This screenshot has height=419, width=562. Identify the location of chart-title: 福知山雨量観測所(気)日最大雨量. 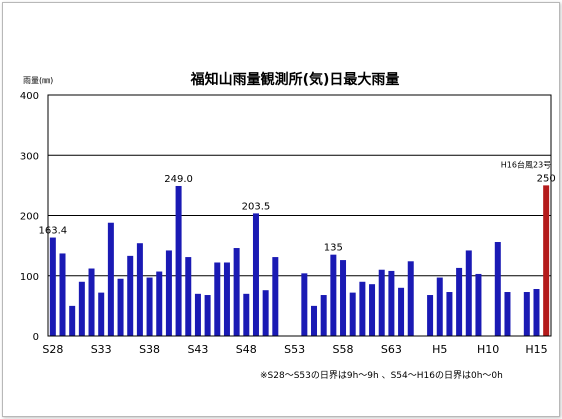
(295, 79).